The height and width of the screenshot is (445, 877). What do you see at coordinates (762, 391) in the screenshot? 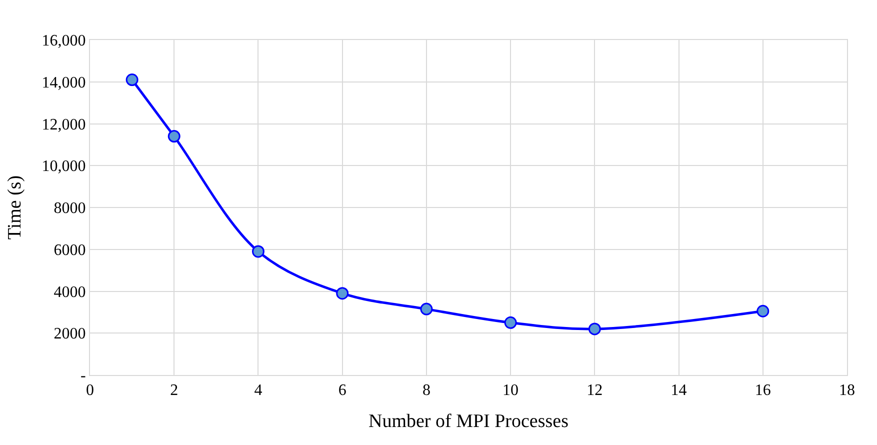
I see `x-tick-label: 16` at bounding box center [762, 391].